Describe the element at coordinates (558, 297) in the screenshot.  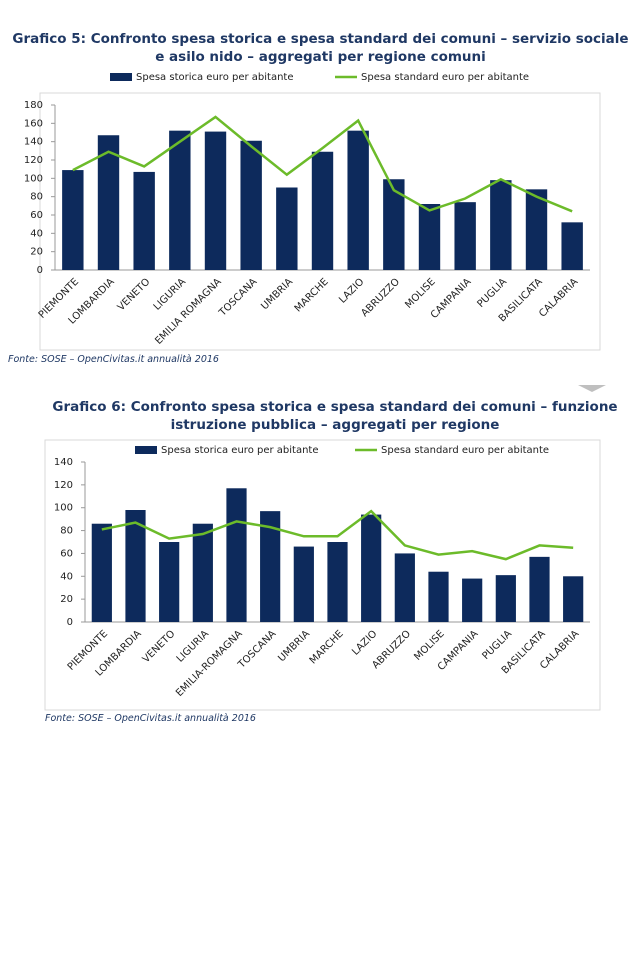
I see `x-tick-label: CALABRIA` at that location.